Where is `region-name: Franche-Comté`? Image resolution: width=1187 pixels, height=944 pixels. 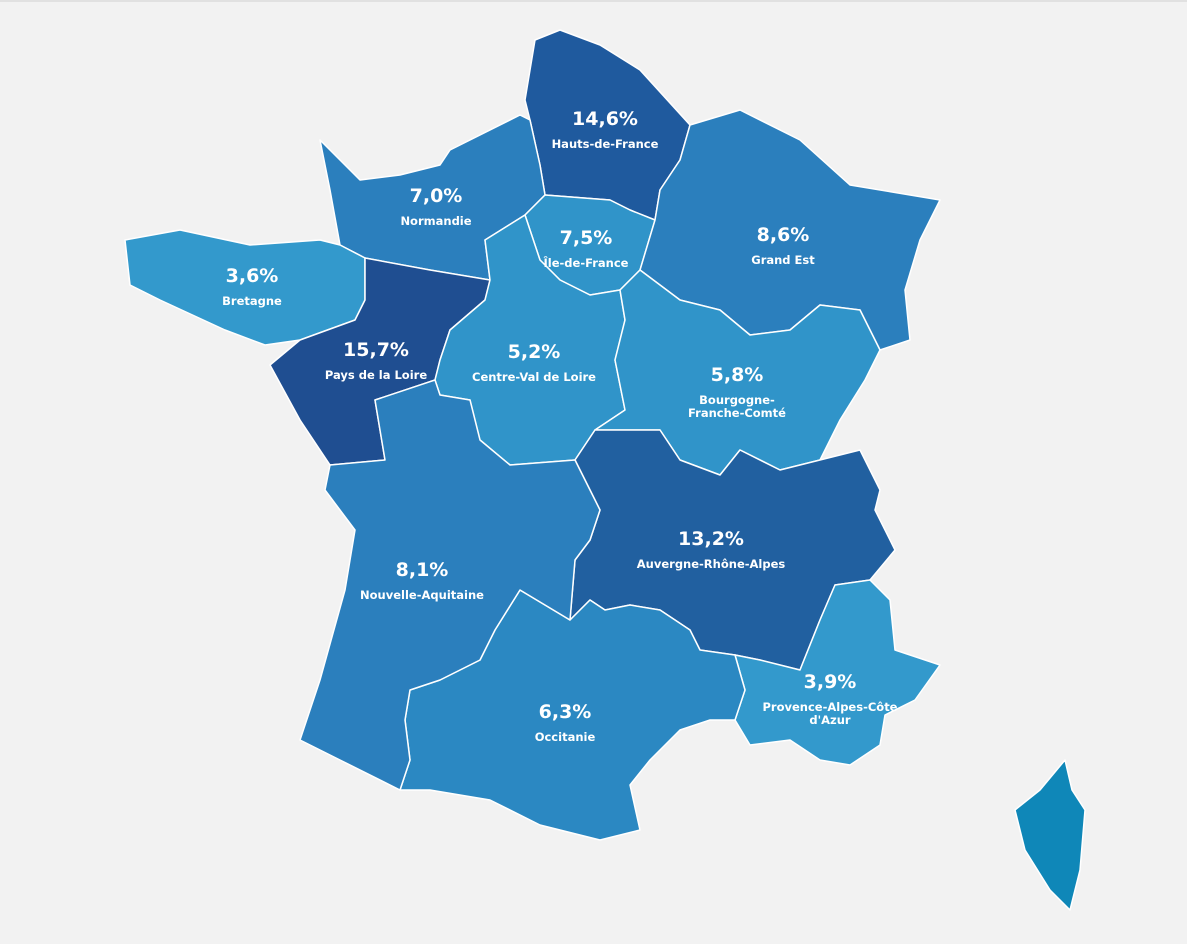 region-name: Franche-Comté is located at coordinates (737, 413).